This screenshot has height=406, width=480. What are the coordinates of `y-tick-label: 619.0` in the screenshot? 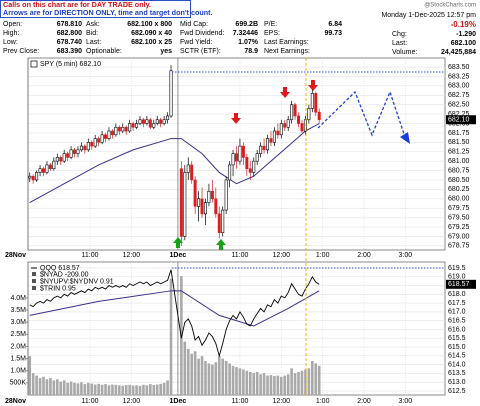 It's located at (457, 277).